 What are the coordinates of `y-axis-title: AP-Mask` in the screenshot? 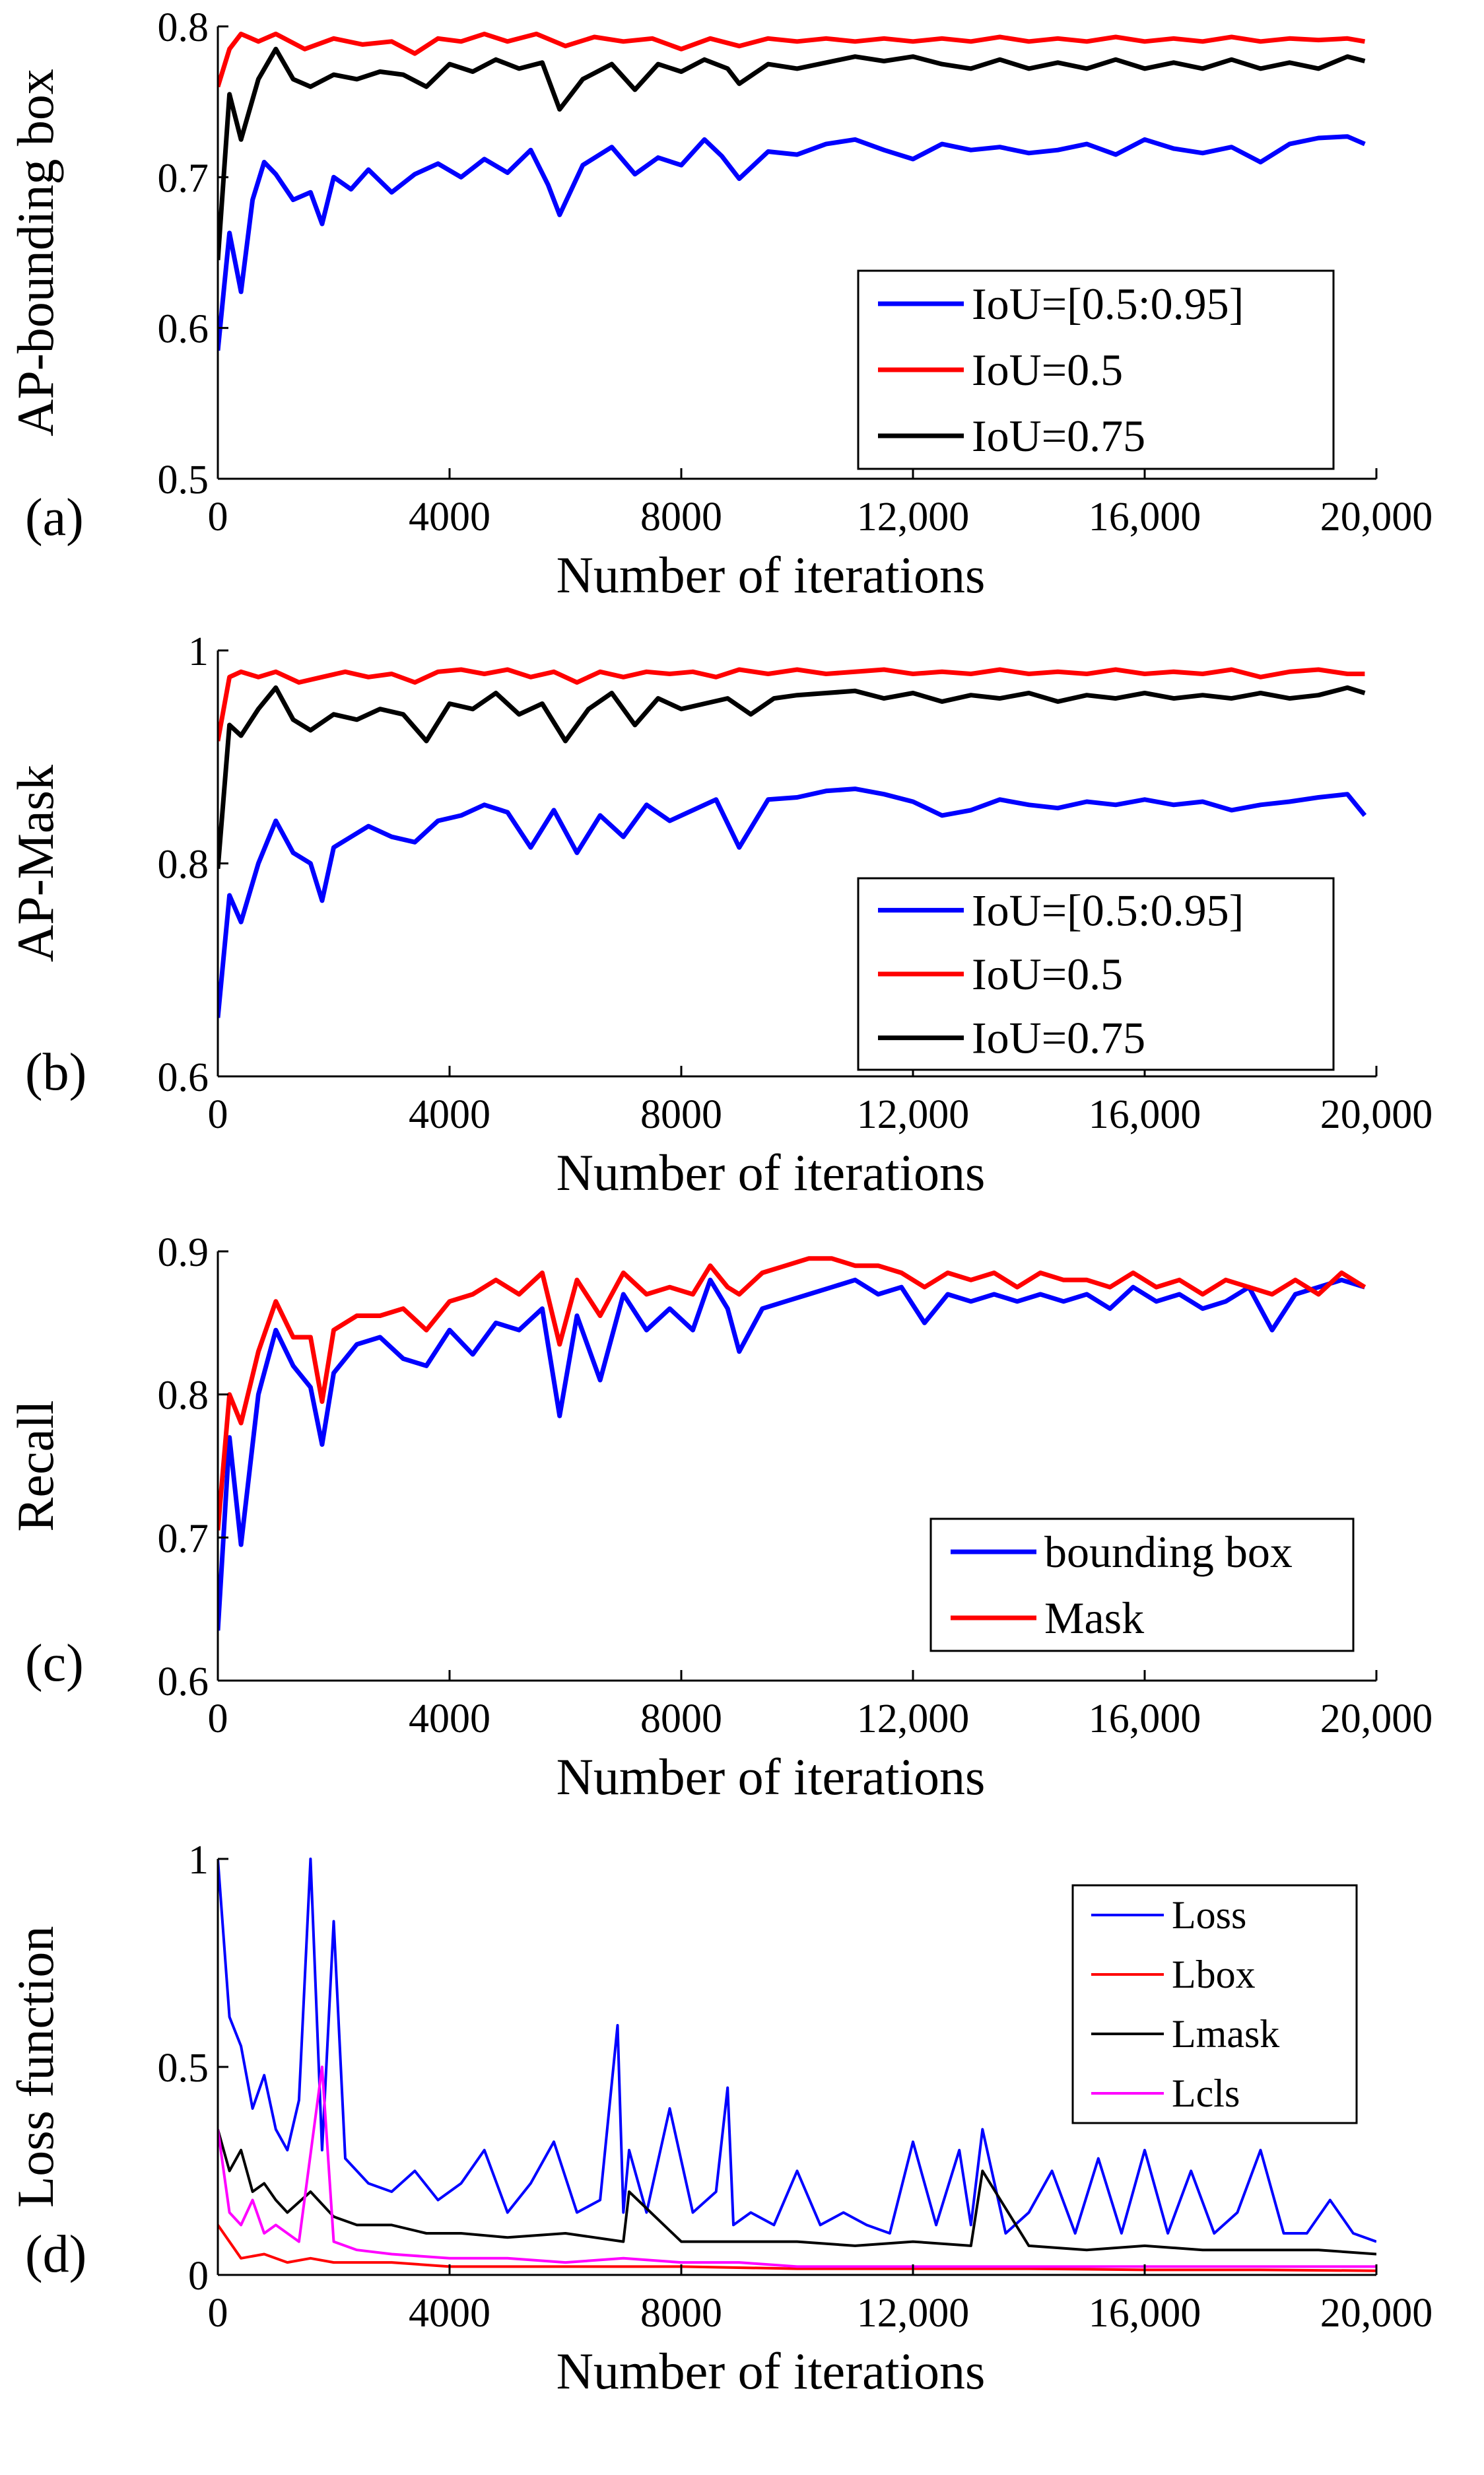 It's located at (36, 864).